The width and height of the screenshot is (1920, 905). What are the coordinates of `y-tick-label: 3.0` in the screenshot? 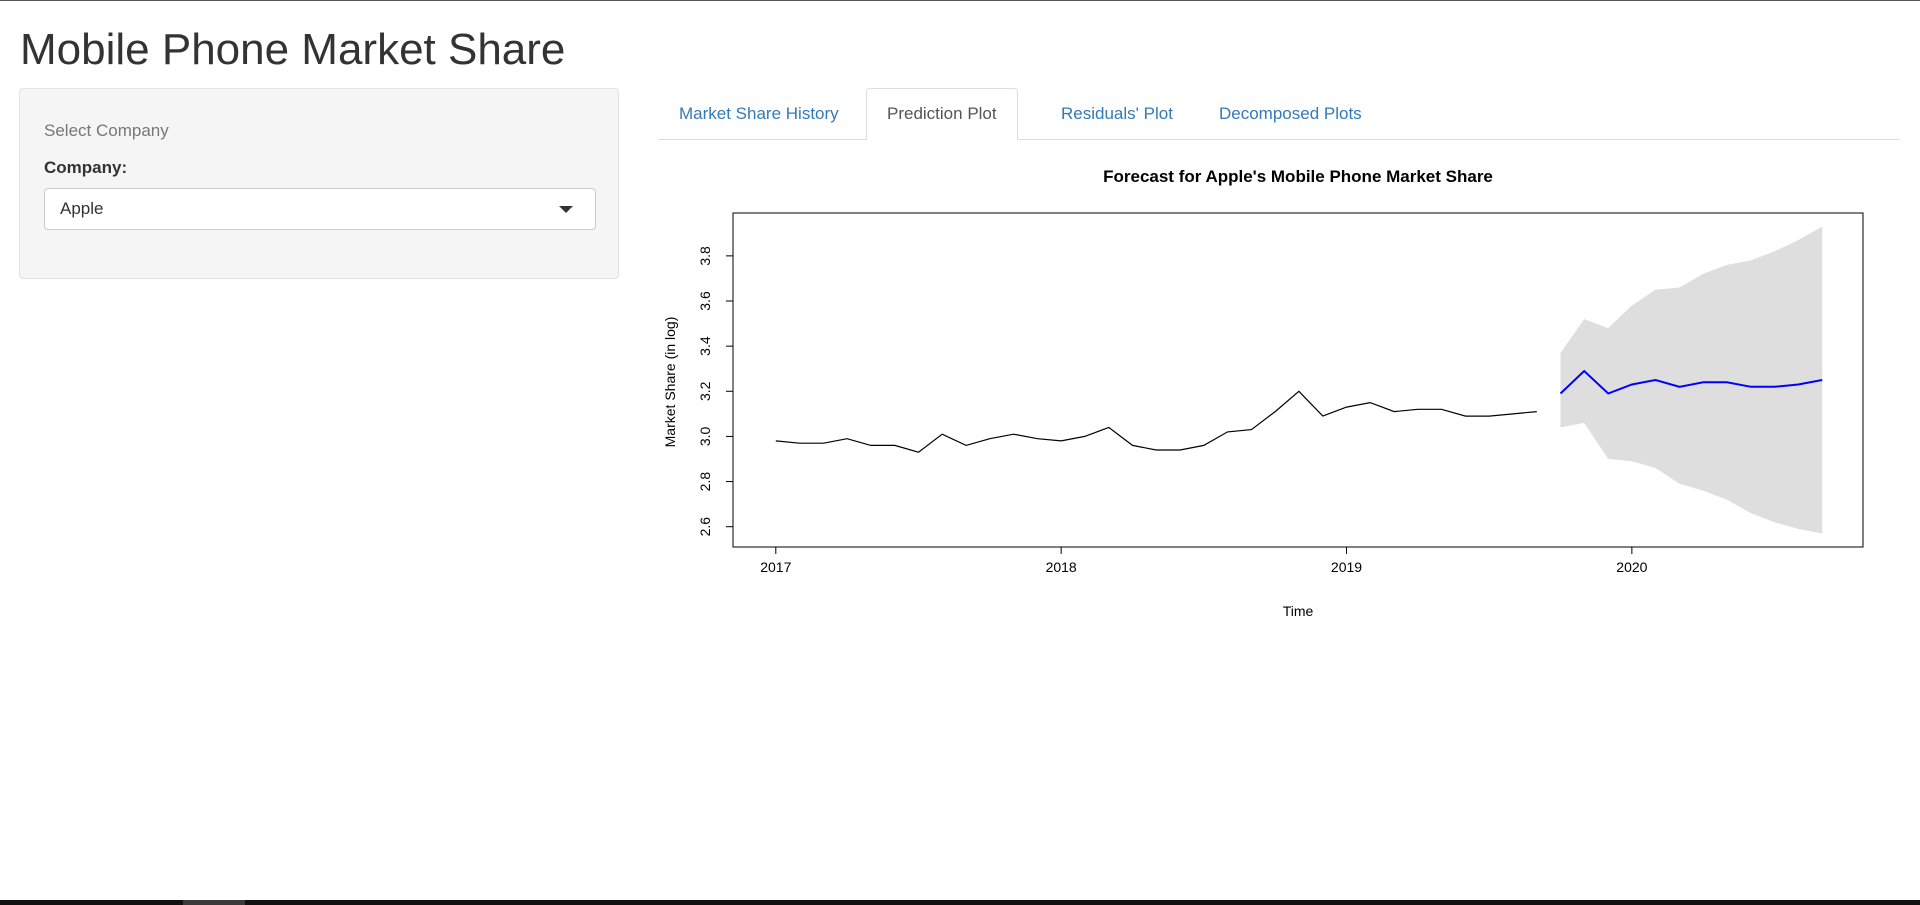 It's located at (705, 436).